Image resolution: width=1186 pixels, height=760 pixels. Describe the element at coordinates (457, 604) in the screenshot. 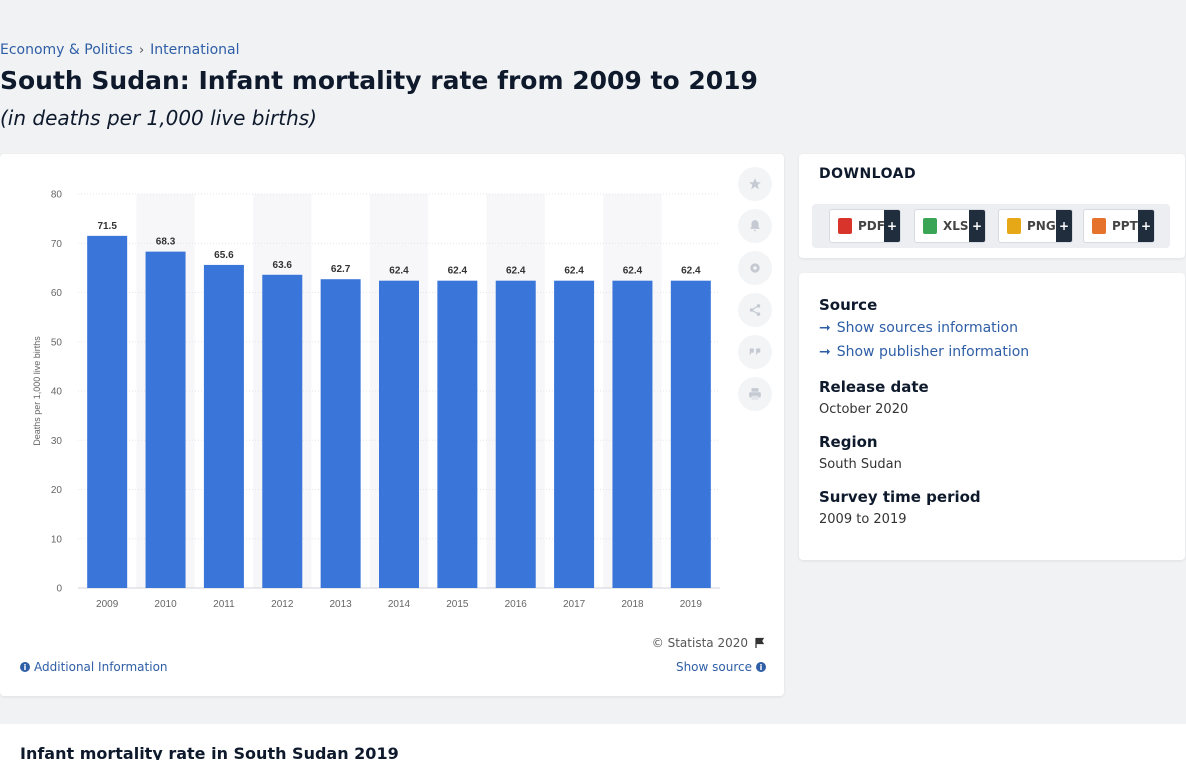

I see `x-tick-label: 2015` at that location.